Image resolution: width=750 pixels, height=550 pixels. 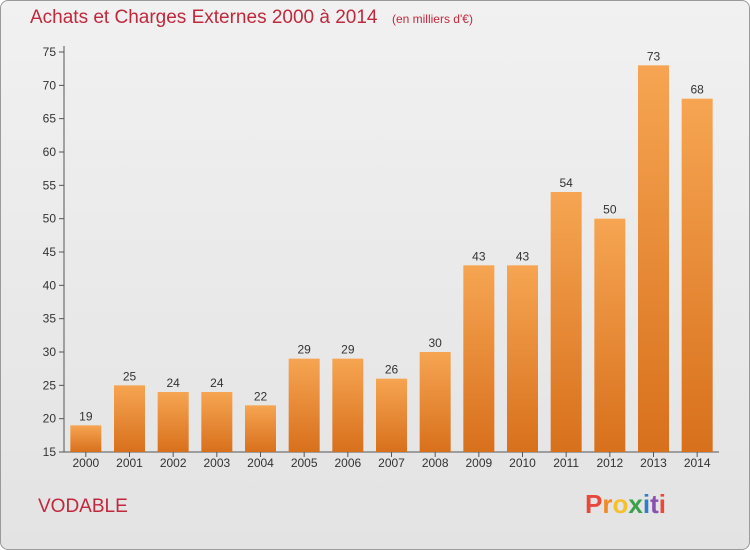 I want to click on proxiti-logo: Proxiti, so click(x=625, y=504).